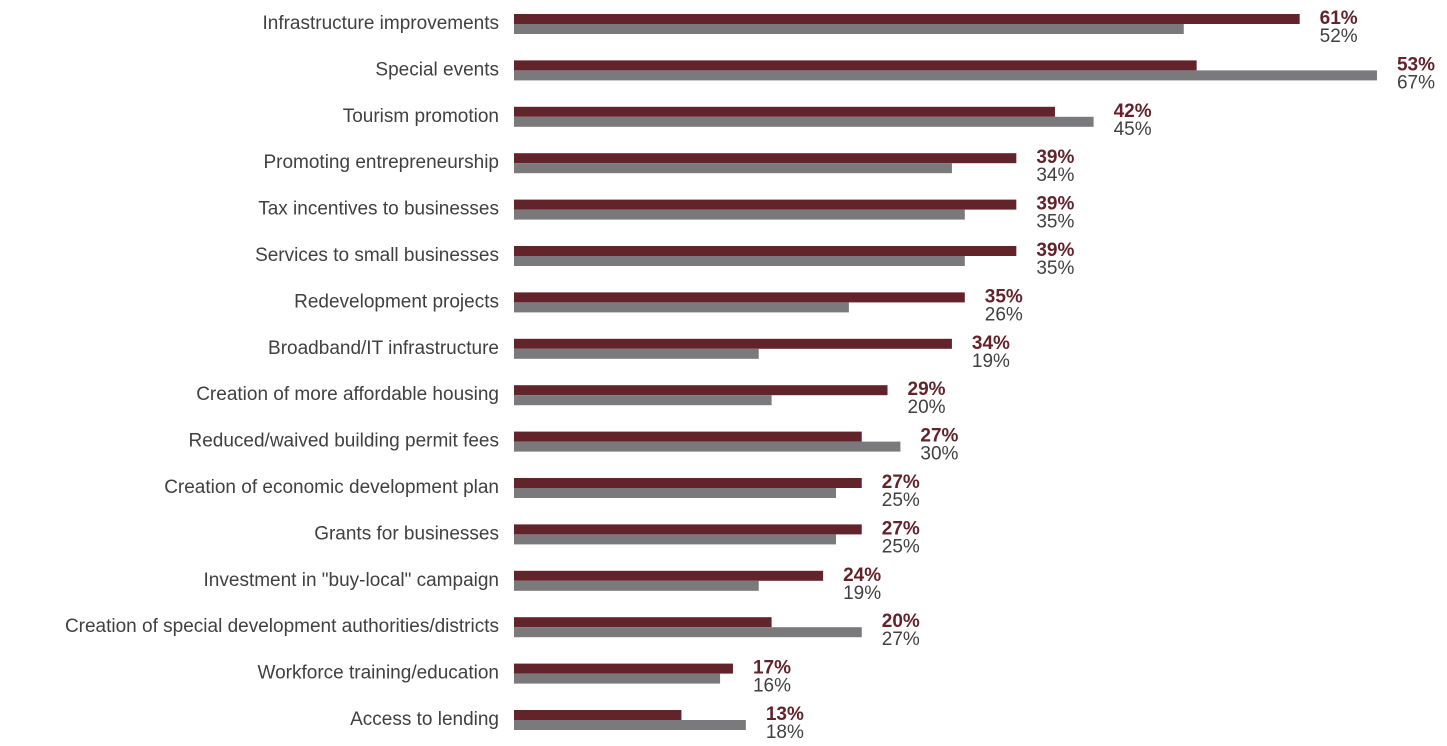  Describe the element at coordinates (377, 255) in the screenshot. I see `category-label: Services to small businesses` at that location.